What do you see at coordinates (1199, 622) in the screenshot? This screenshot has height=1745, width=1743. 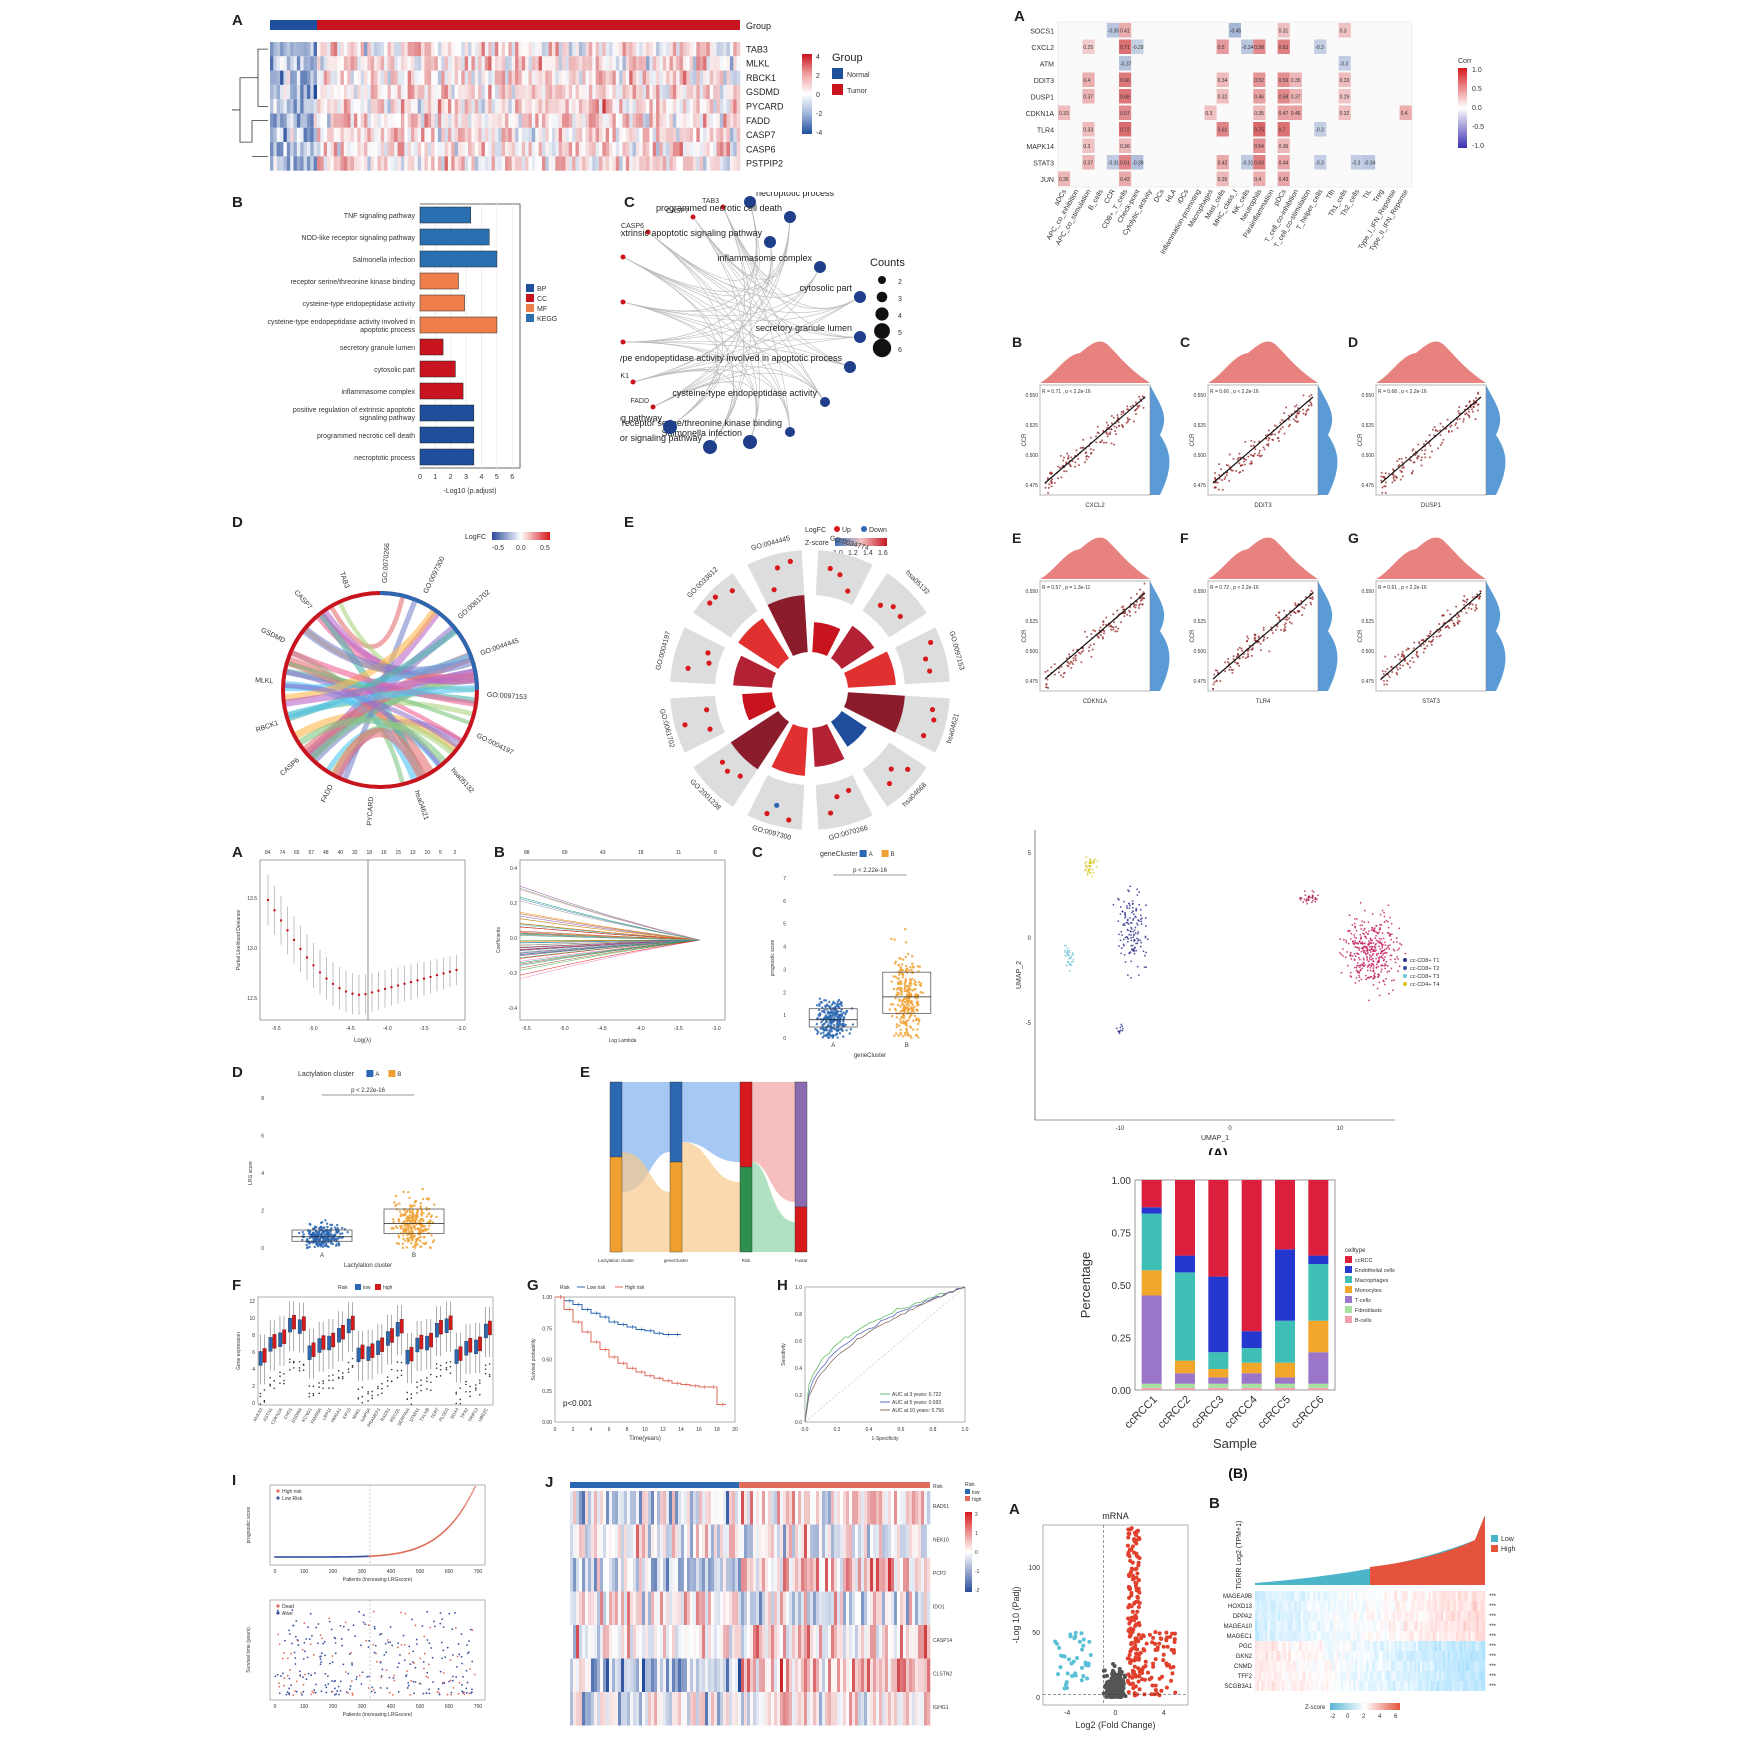 I see `y-tick: 0.525` at bounding box center [1199, 622].